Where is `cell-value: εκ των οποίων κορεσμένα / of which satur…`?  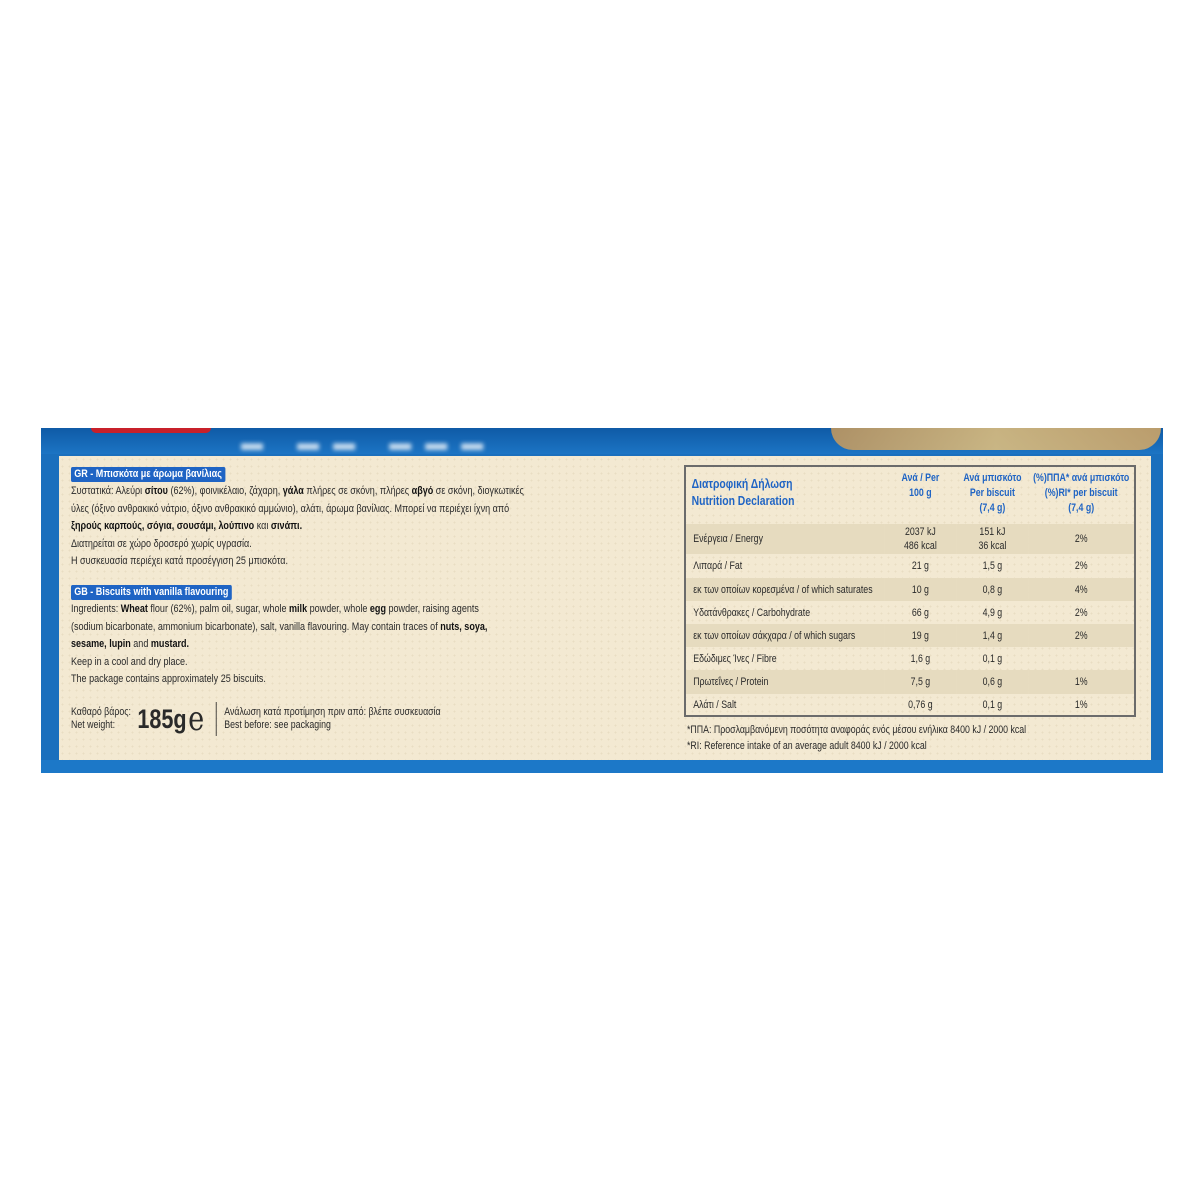 cell-value: εκ των οποίων κορεσμένα / of which satur… is located at coordinates (783, 589).